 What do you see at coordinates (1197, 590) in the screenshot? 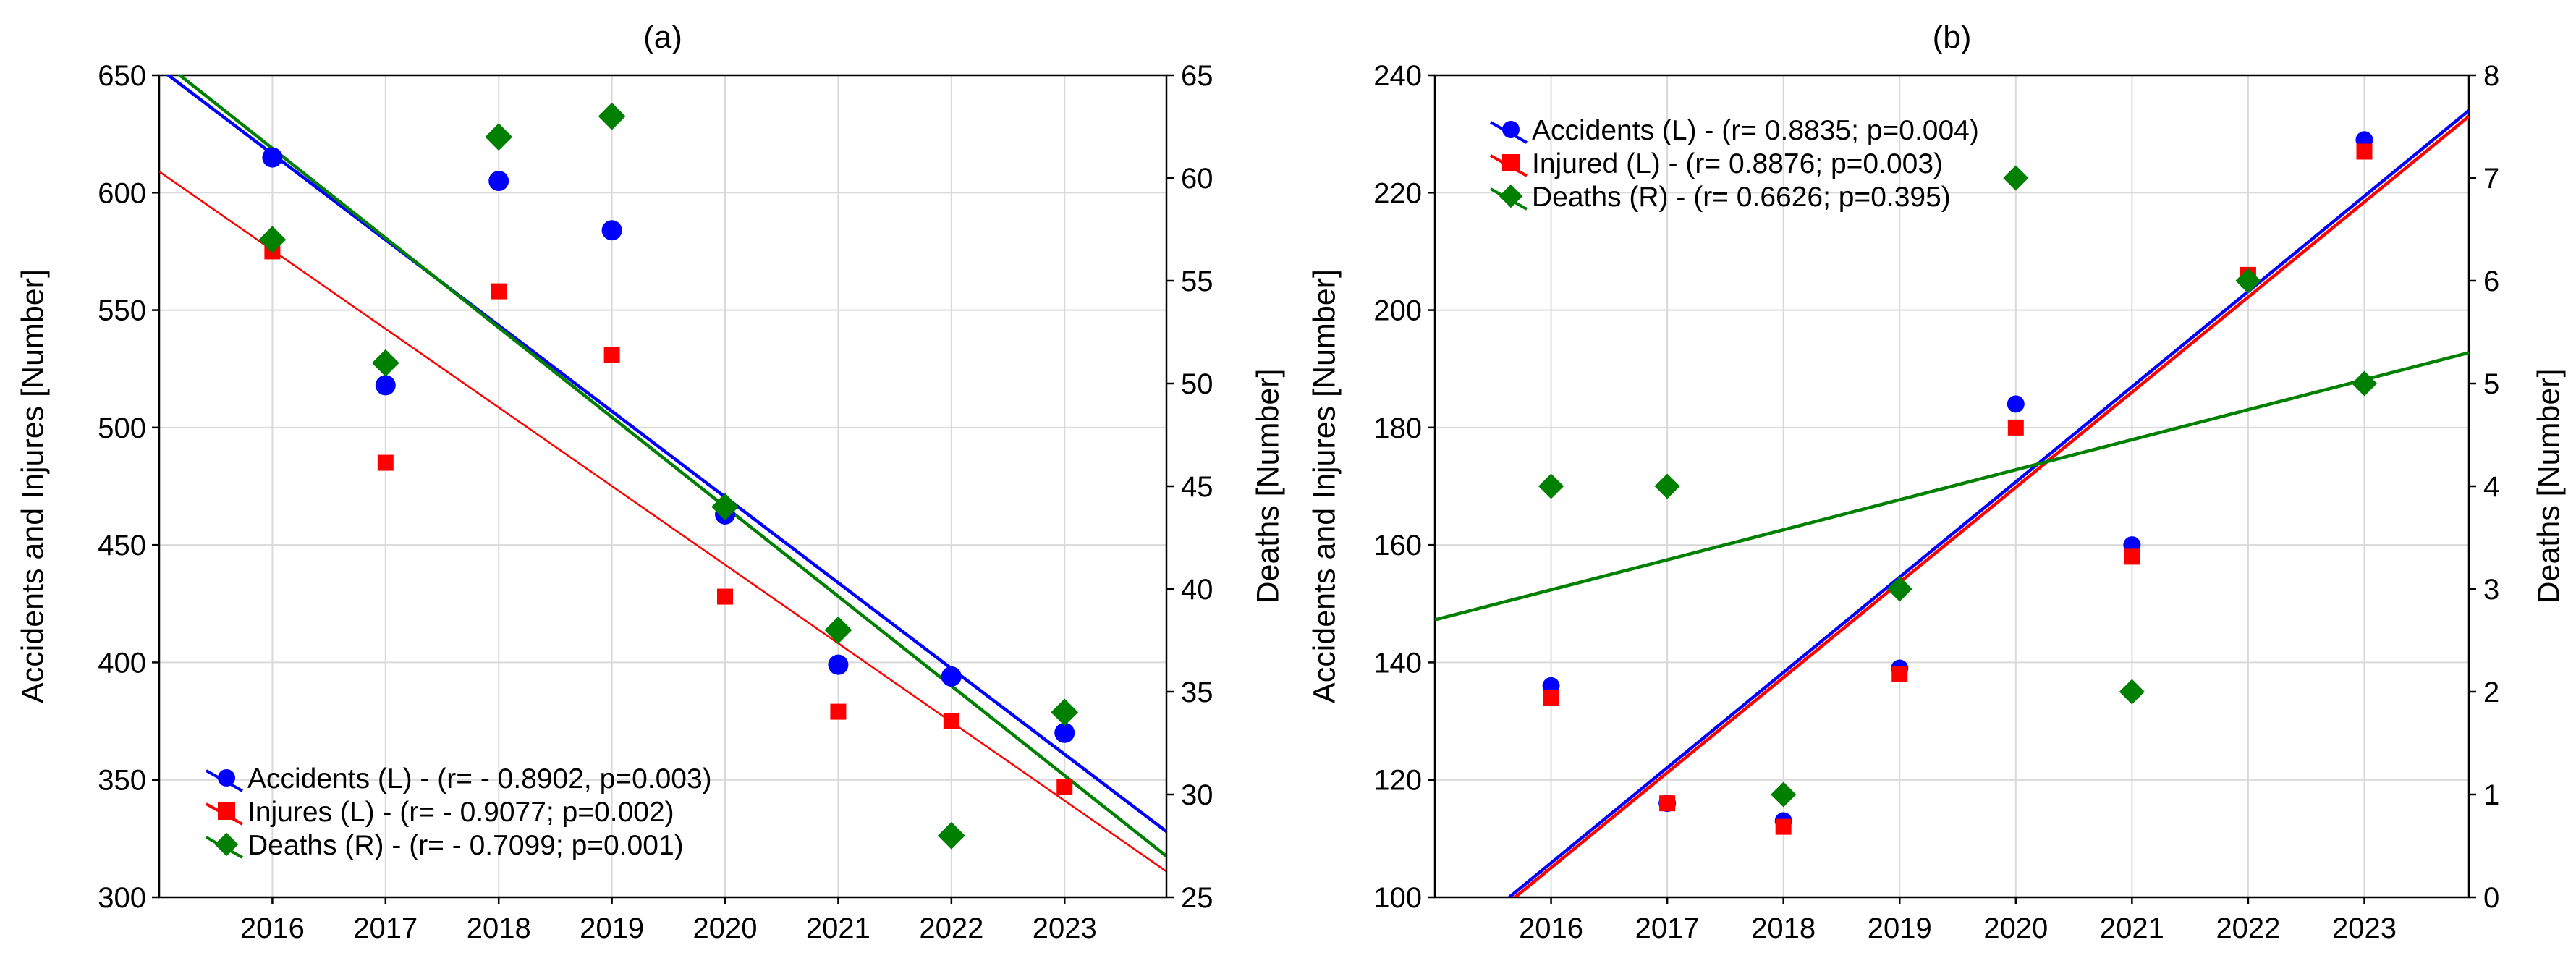
I see `y-right-tick-label: 40` at bounding box center [1197, 590].